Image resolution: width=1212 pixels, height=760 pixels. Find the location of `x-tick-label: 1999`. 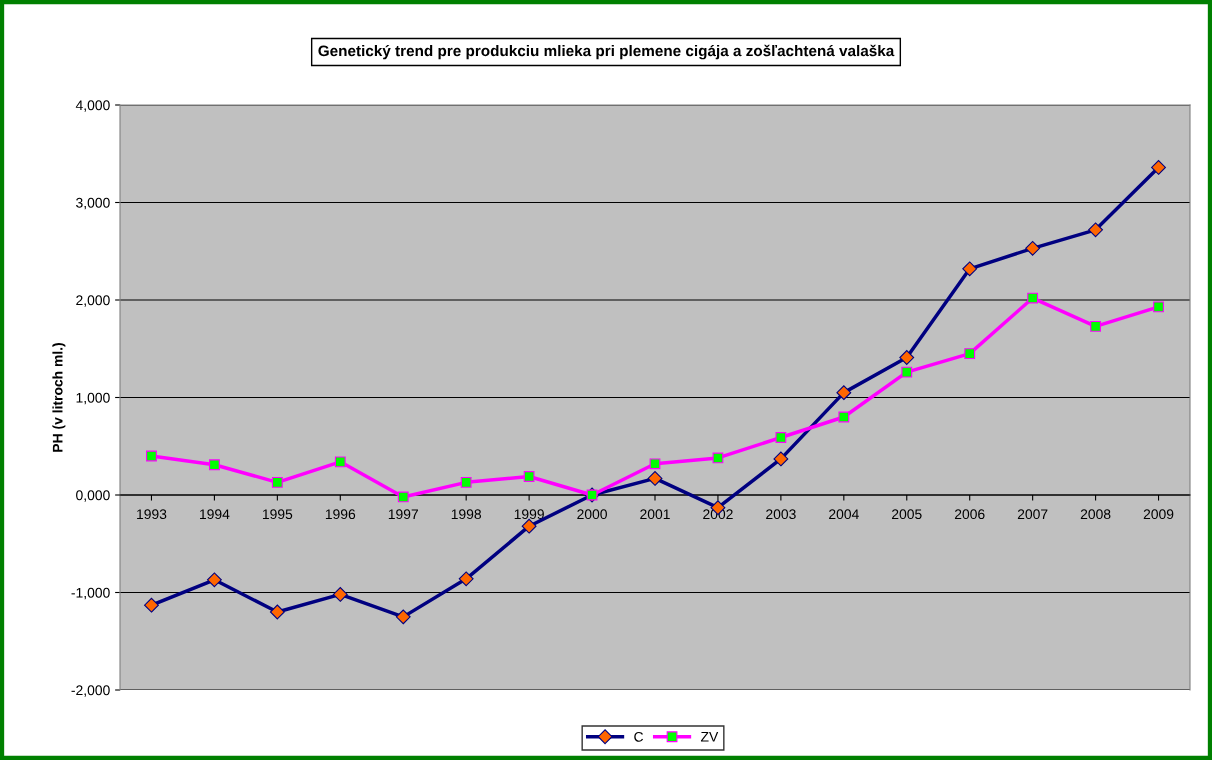

x-tick-label: 1999 is located at coordinates (529, 514).